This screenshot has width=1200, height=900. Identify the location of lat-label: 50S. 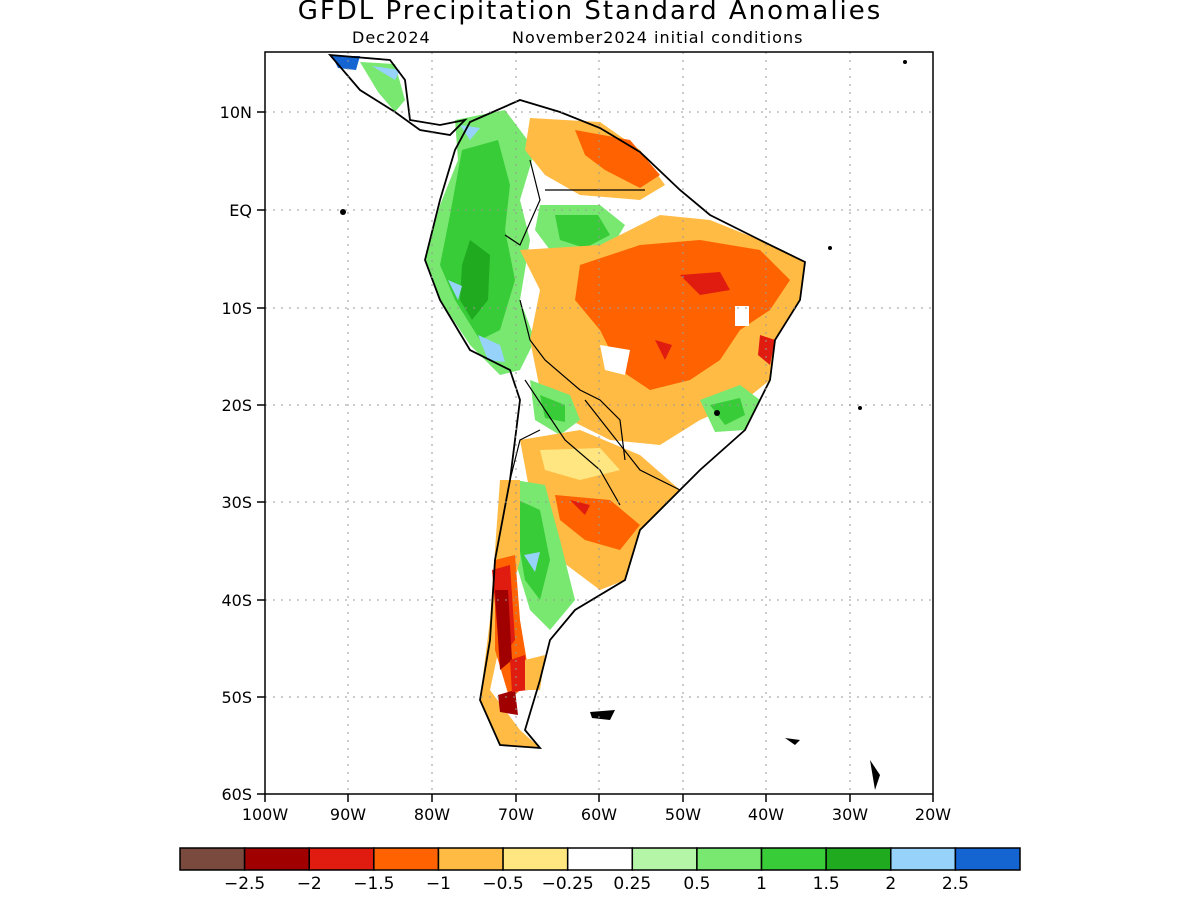
(236, 697).